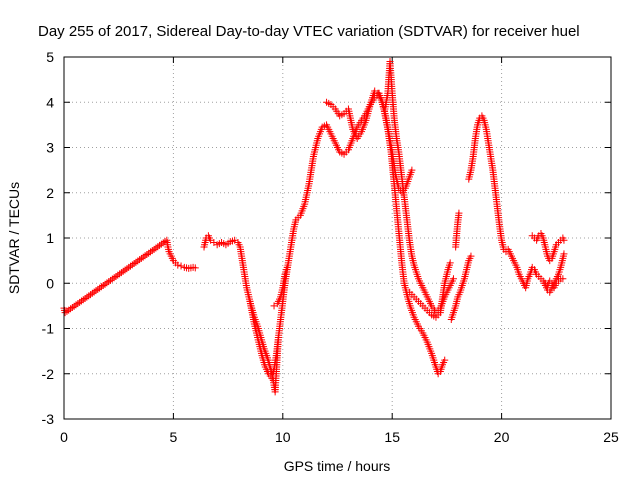  I want to click on x-tick-label: 15, so click(392, 437).